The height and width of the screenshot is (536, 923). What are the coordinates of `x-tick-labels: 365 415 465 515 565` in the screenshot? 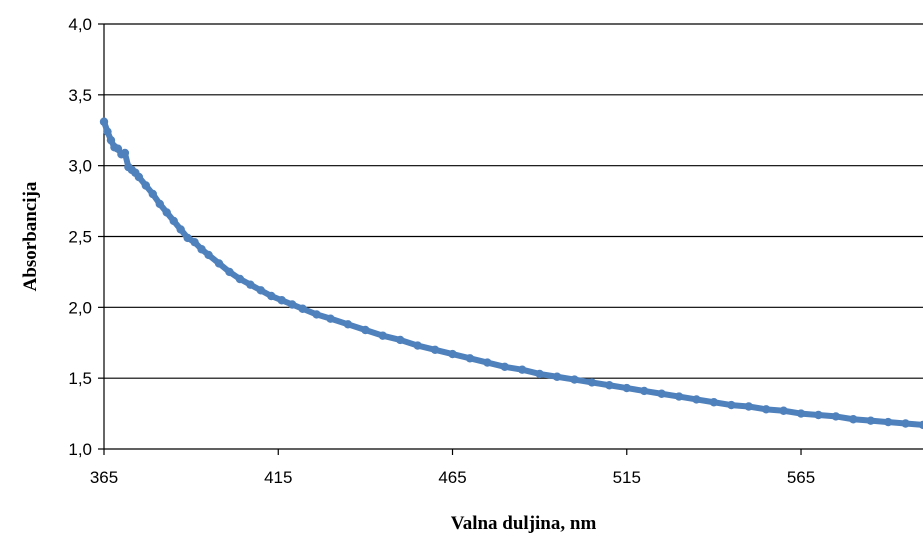 It's located at (452, 477).